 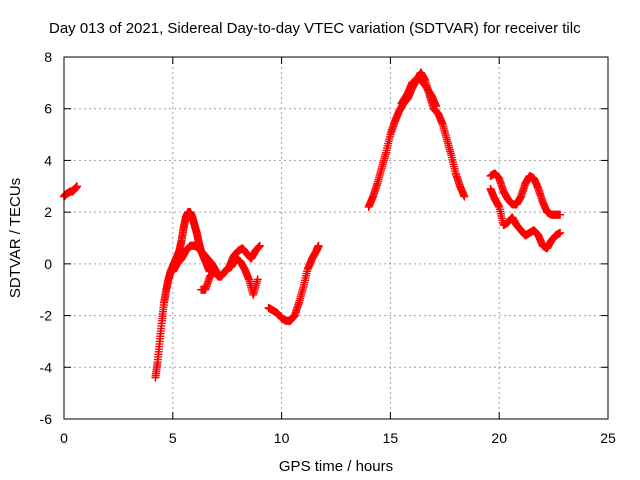 What do you see at coordinates (182, 295) in the screenshot?
I see `series-seg2` at bounding box center [182, 295].